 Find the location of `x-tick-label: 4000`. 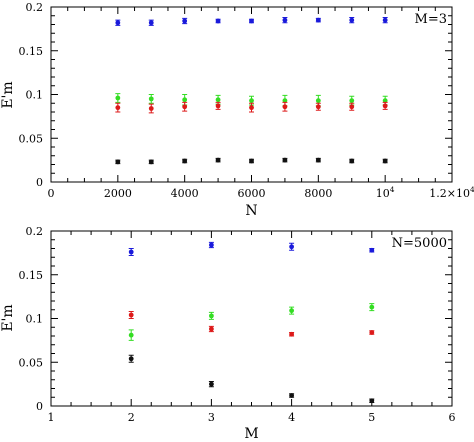

x-tick-label: 4000 is located at coordinates (185, 193).